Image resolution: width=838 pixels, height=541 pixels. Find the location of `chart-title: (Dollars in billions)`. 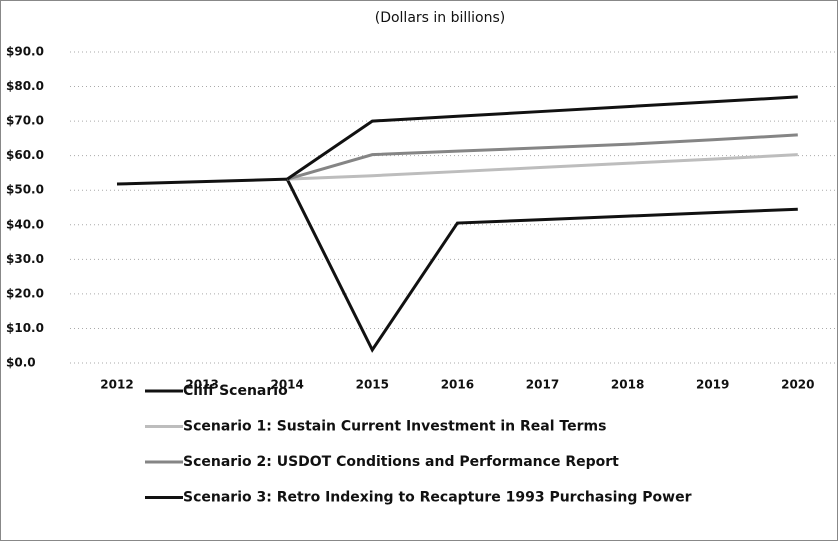

chart-title: (Dollars in billions) is located at coordinates (440, 18).